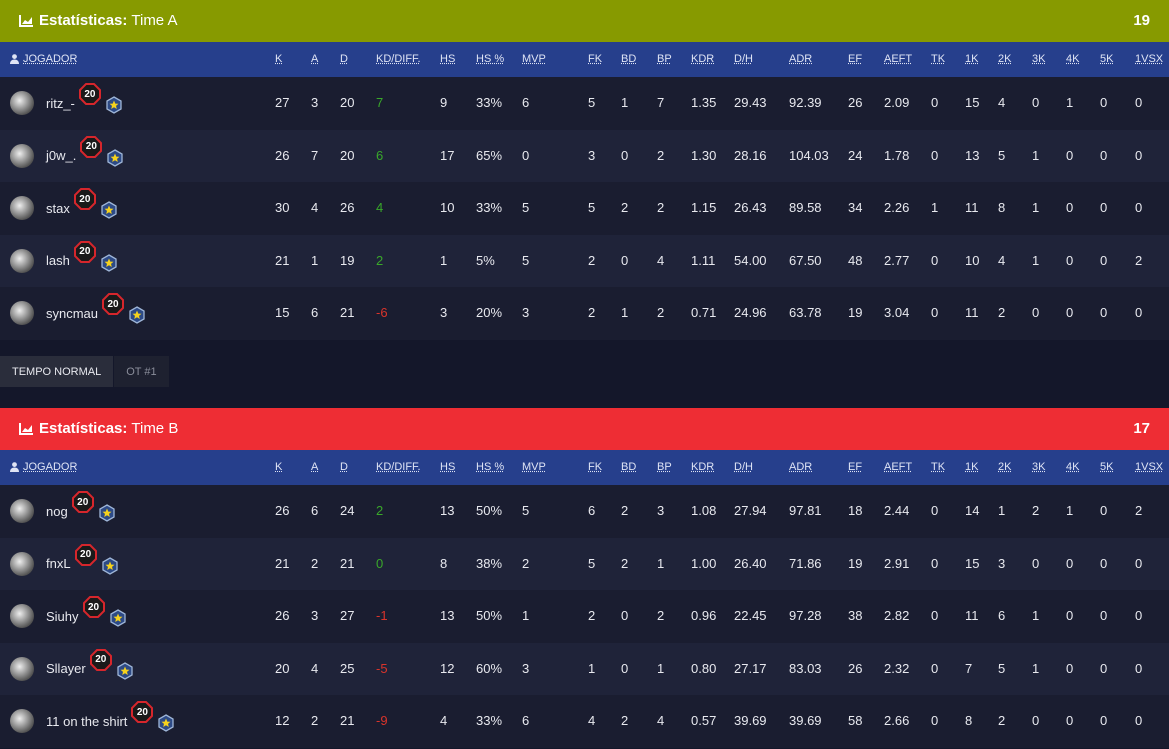 Image resolution: width=1169 pixels, height=749 pixels. Describe the element at coordinates (61, 156) in the screenshot. I see `player-name: j0w_.` at that location.